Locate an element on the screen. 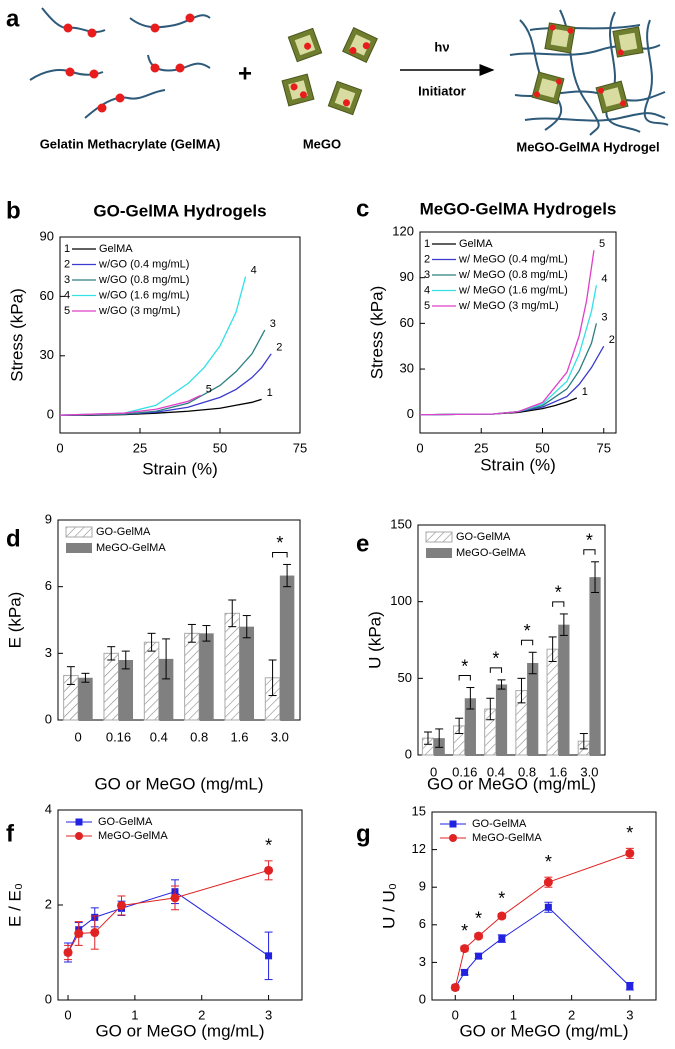  arrow-label: hν is located at coordinates (441, 46).